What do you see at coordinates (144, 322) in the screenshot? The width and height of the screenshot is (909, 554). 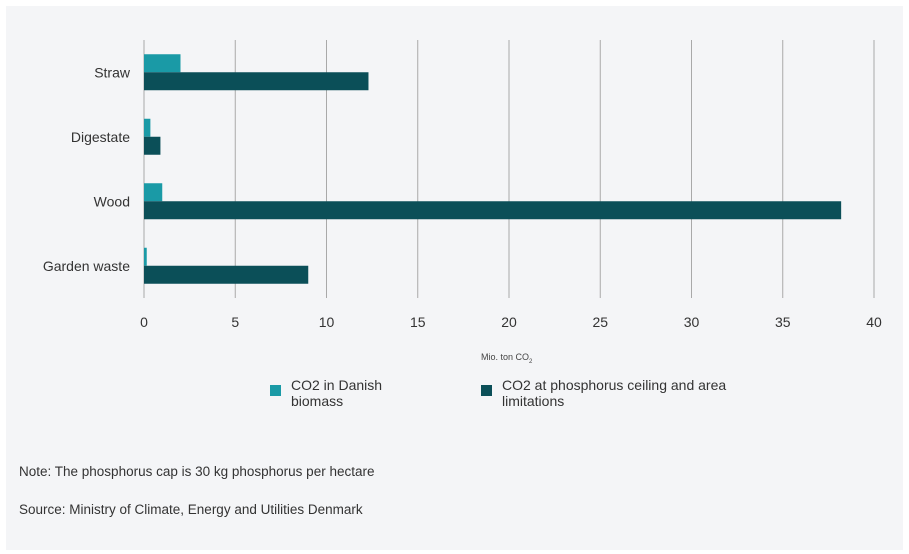 I see `x-tick-label: 0` at bounding box center [144, 322].